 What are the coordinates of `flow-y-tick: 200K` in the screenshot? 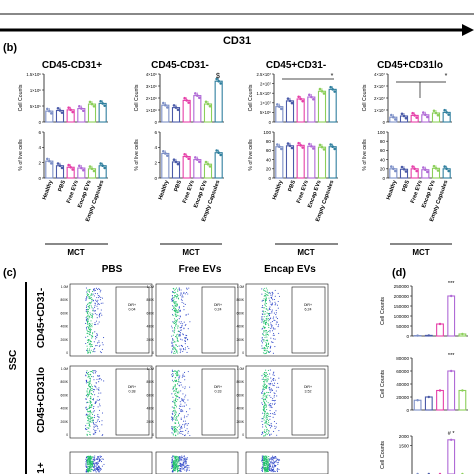 It's located at (151, 422).